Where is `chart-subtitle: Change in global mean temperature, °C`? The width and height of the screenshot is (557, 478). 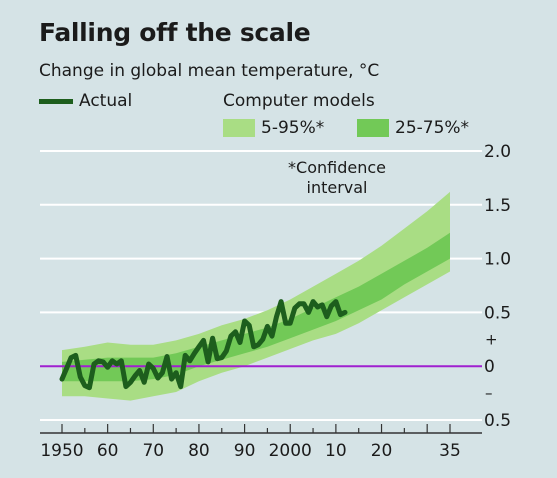
chart-subtitle: Change in global mean temperature, °C is located at coordinates (209, 71).